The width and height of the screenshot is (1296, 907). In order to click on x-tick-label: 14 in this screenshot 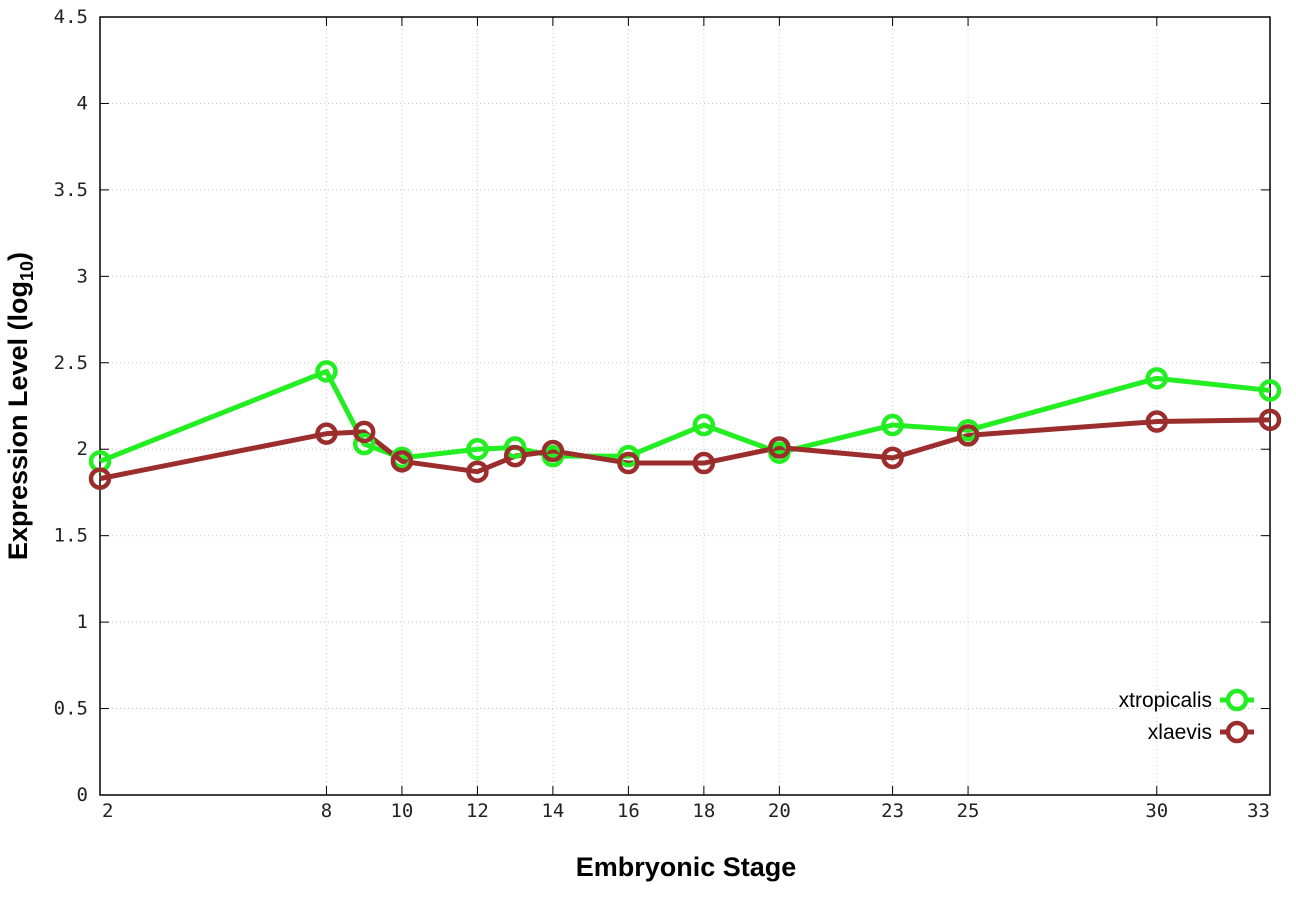, I will do `click(552, 811)`.